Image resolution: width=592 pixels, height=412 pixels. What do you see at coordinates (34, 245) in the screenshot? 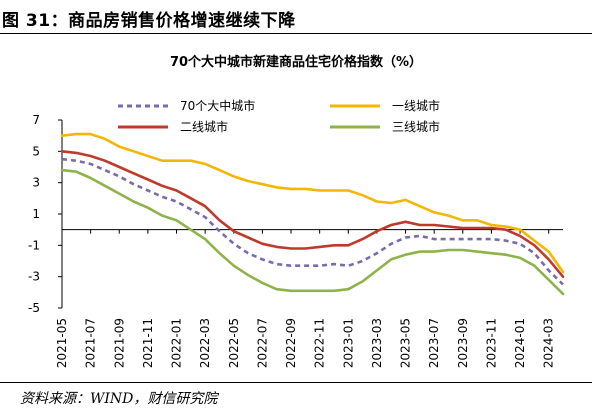
I see `y-tick-label: -1` at bounding box center [34, 245].